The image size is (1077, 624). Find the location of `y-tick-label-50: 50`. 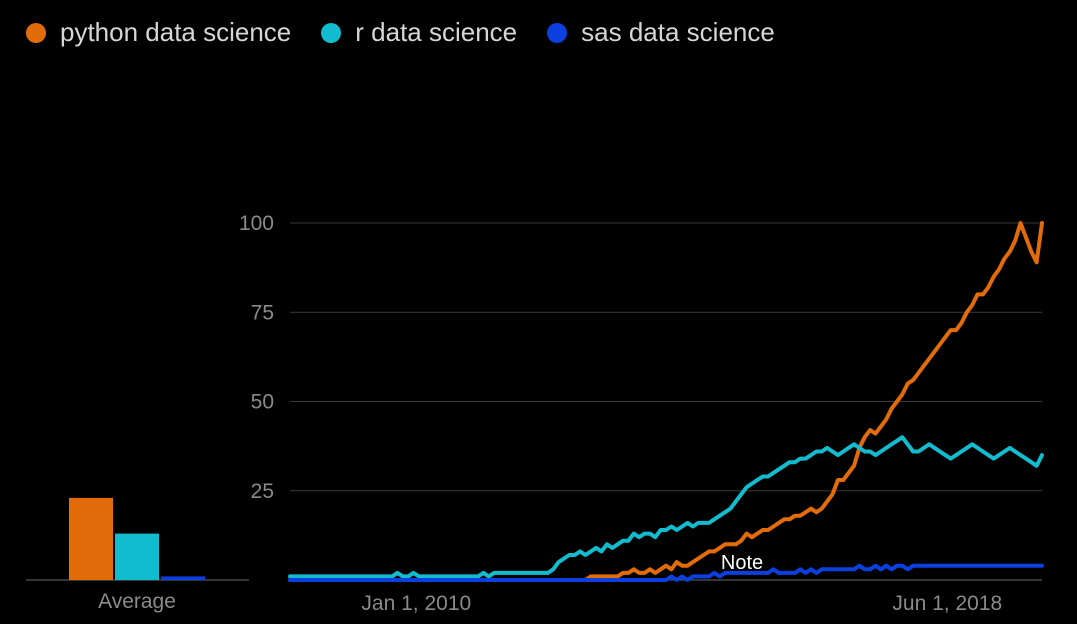

y-tick-label-50: 50 is located at coordinates (262, 402).